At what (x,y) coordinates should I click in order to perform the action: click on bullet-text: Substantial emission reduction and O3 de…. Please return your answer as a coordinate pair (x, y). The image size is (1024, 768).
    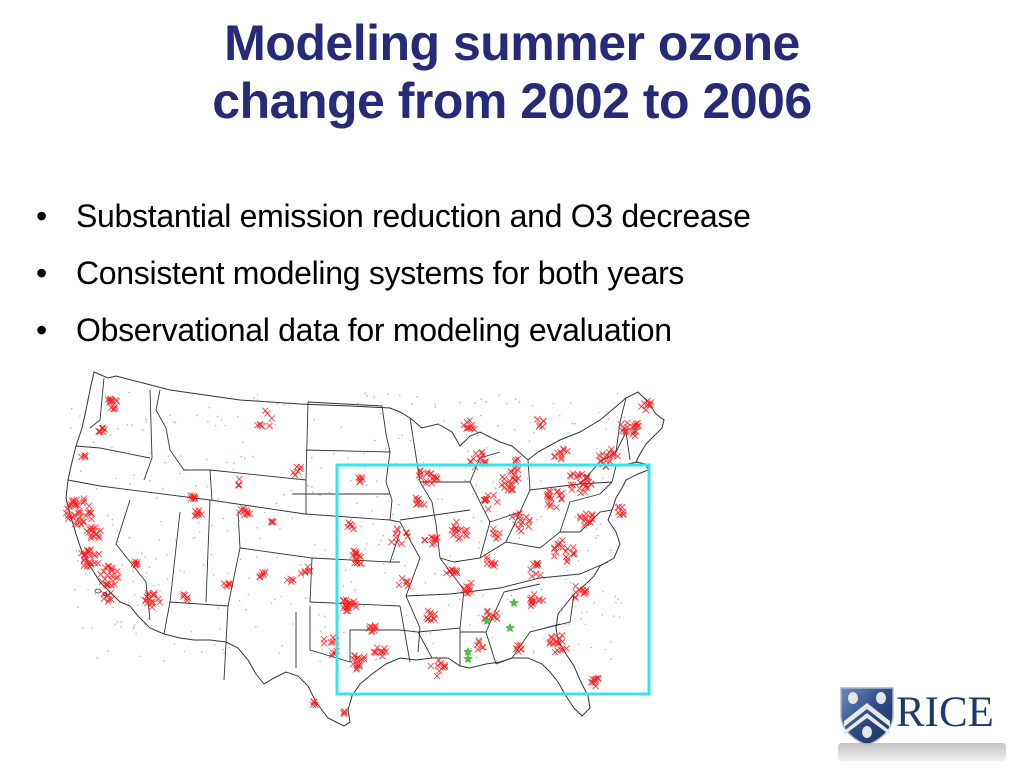
    Looking at the image, I should click on (413, 216).